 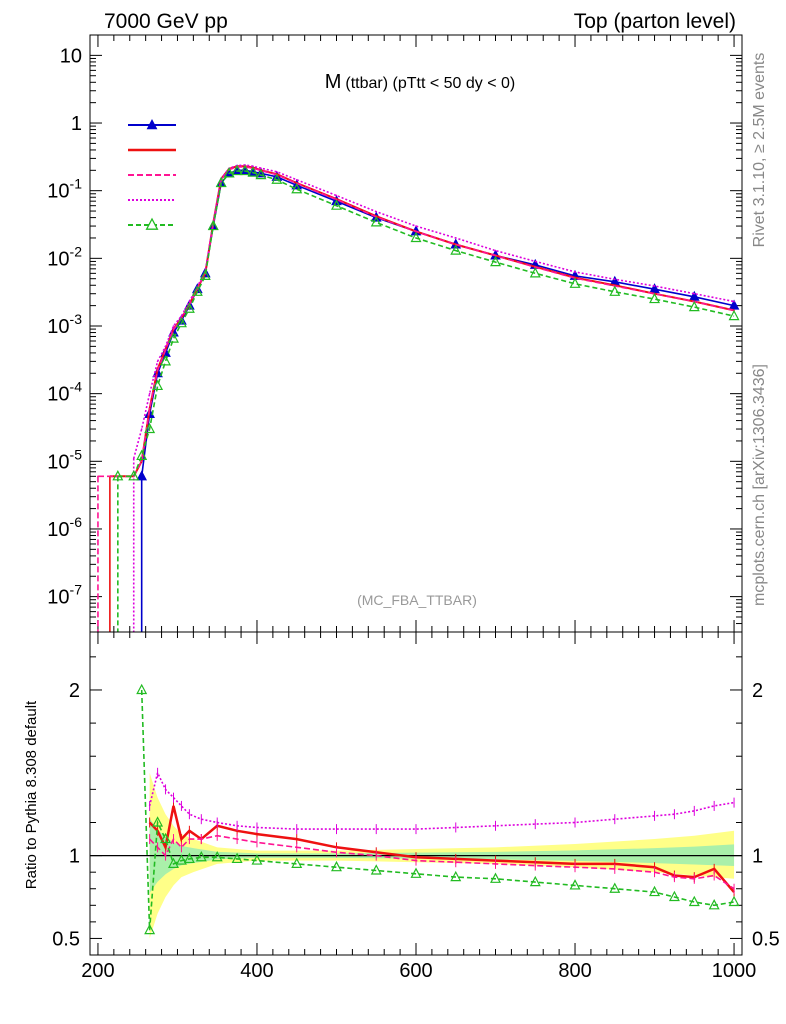 I want to click on ratio-y-label: Ratio to Pythia 8.308 default, so click(x=31, y=794).